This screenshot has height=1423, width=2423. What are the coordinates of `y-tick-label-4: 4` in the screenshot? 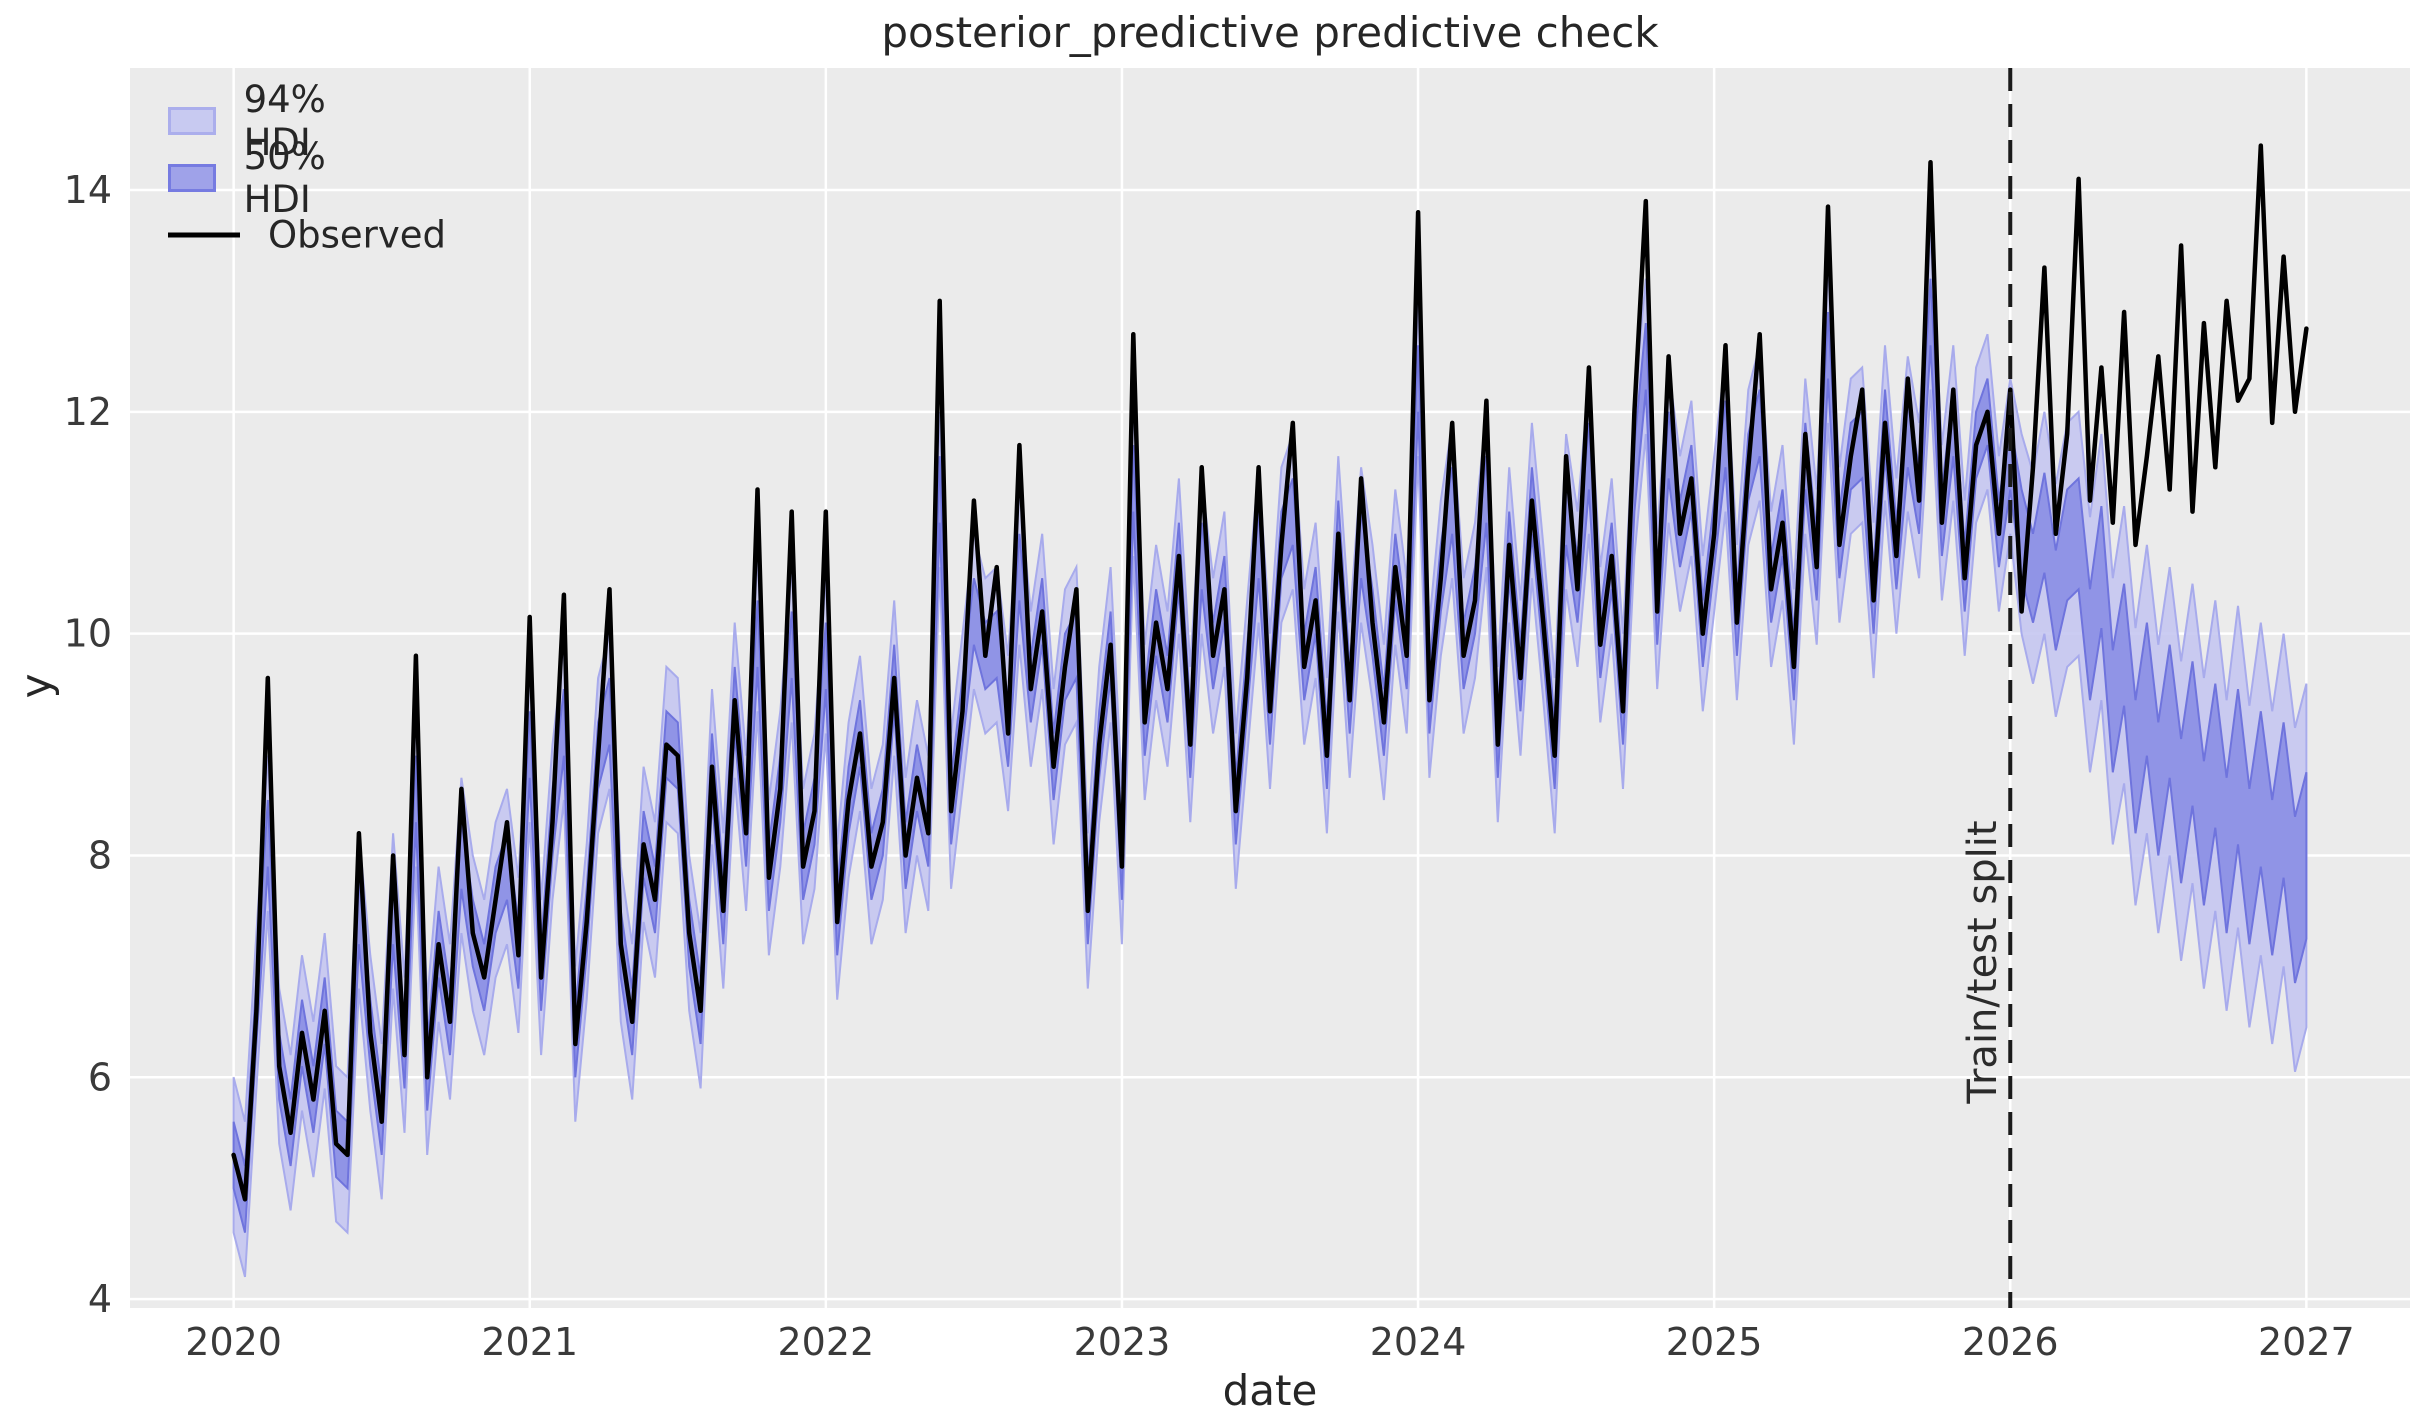 It's located at (100, 1299).